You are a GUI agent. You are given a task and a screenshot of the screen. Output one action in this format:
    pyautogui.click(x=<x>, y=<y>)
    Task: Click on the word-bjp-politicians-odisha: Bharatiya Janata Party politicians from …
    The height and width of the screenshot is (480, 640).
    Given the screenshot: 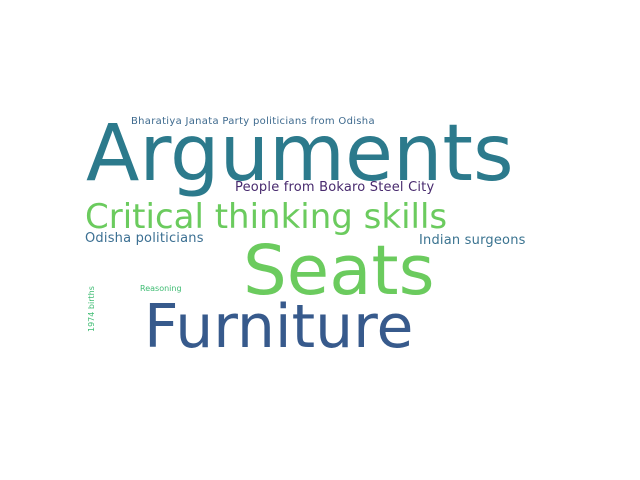 What is the action you would take?
    pyautogui.click(x=253, y=121)
    